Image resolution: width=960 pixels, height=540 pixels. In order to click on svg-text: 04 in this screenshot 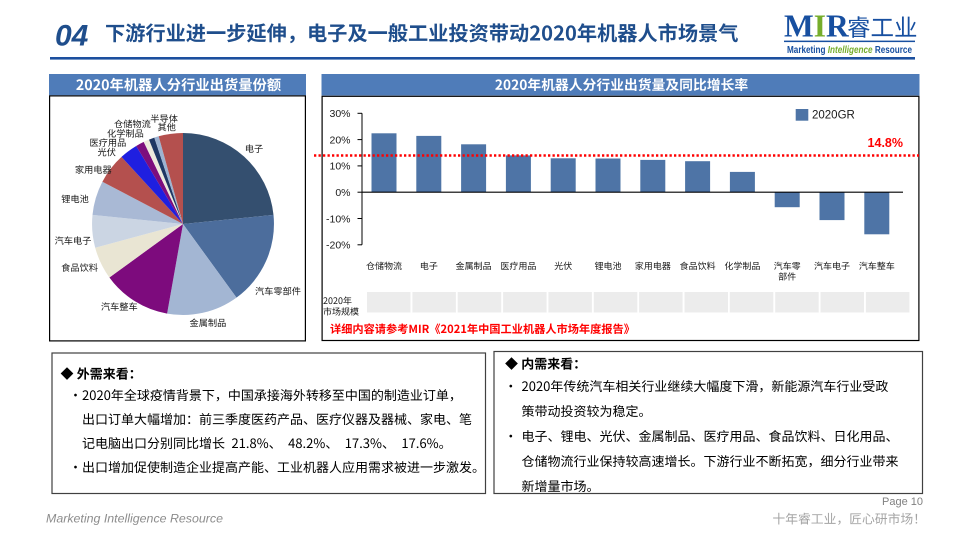, I will do `click(72, 36)`.